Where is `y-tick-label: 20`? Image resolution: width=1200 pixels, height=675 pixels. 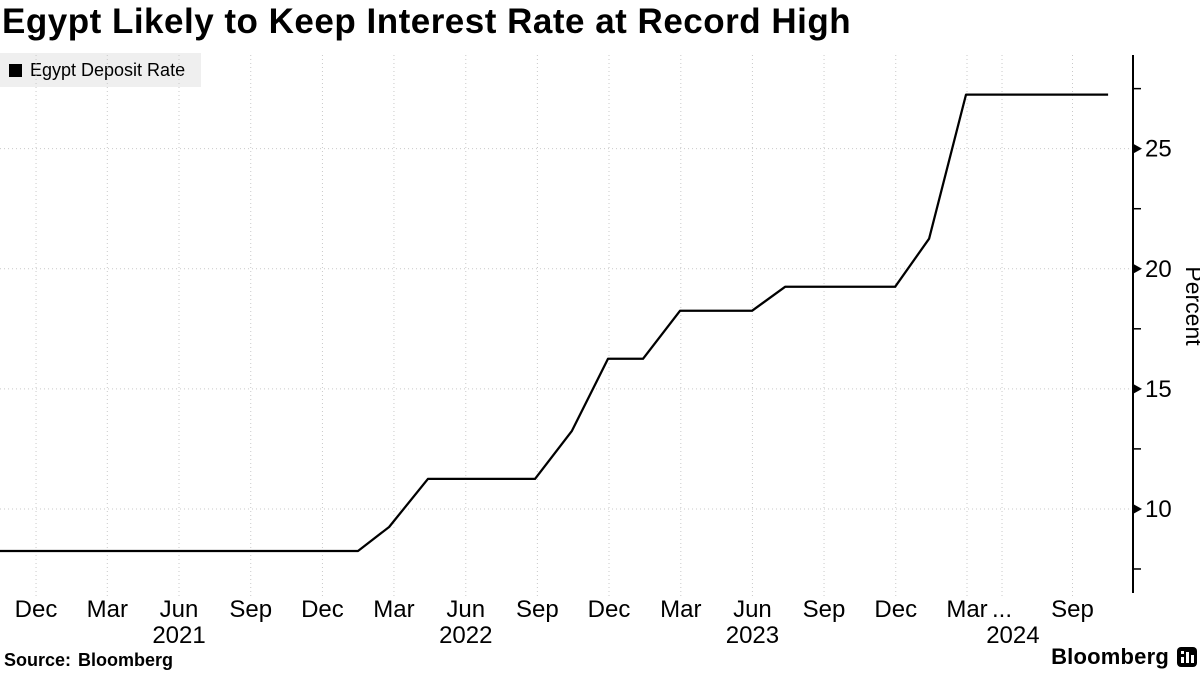 y-tick-label: 20 is located at coordinates (1158, 269).